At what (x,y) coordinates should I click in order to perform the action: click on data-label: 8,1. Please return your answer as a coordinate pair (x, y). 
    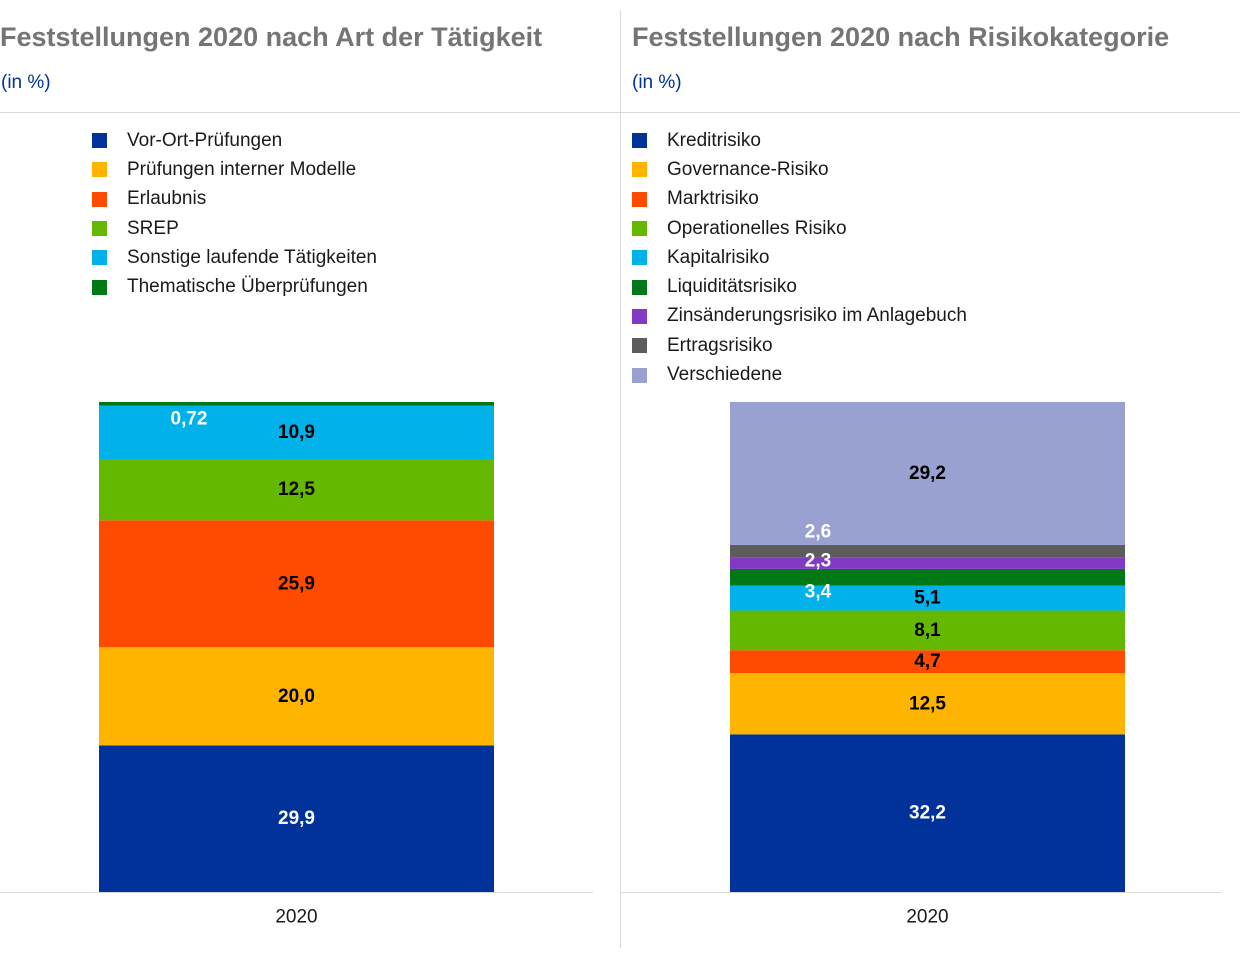
    Looking at the image, I should click on (927, 630).